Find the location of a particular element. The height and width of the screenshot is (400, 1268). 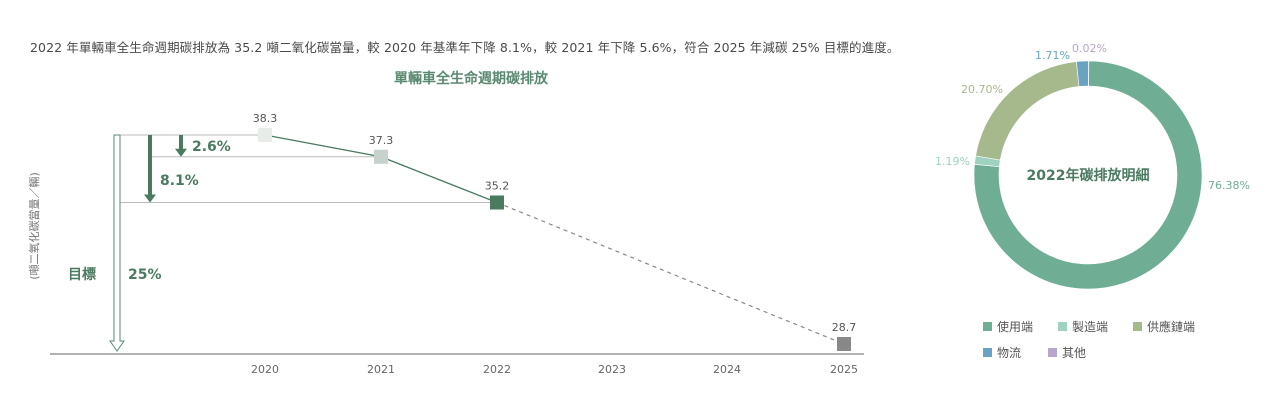

drop-arrow-2022 is located at coordinates (150, 169).